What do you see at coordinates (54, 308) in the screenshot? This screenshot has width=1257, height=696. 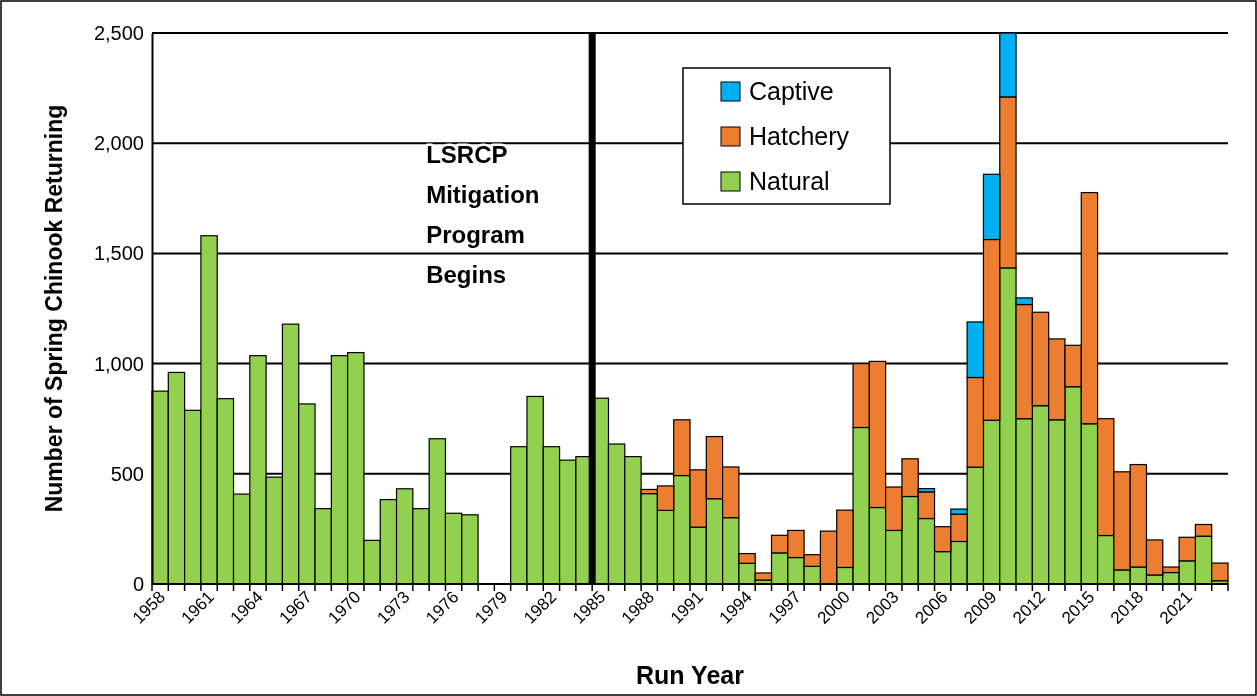 I see `y-axis-title: Number of Spring Chinook Returning` at bounding box center [54, 308].